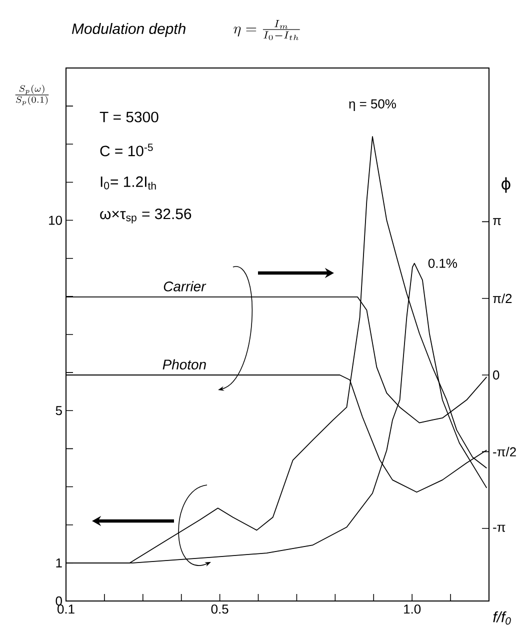 The image size is (520, 630). What do you see at coordinates (267, 30) in the screenshot?
I see `chart-subtitle: $\eta = \frac{I_m}{I_0 - I_{th}}$` at bounding box center [267, 30].